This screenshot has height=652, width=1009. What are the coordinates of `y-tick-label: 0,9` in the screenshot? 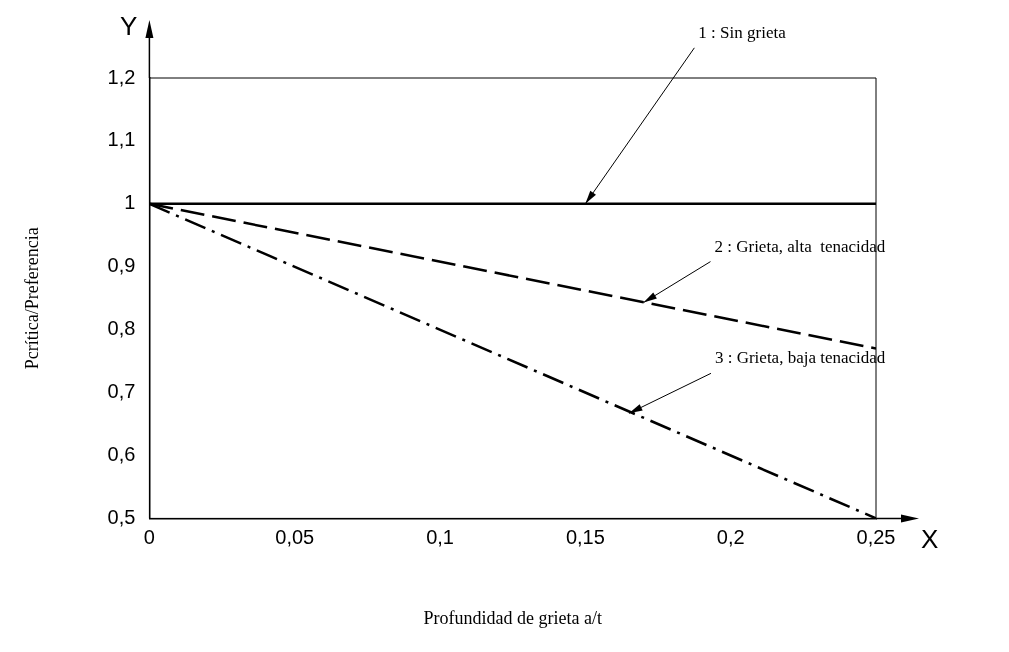 It's located at (121, 265).